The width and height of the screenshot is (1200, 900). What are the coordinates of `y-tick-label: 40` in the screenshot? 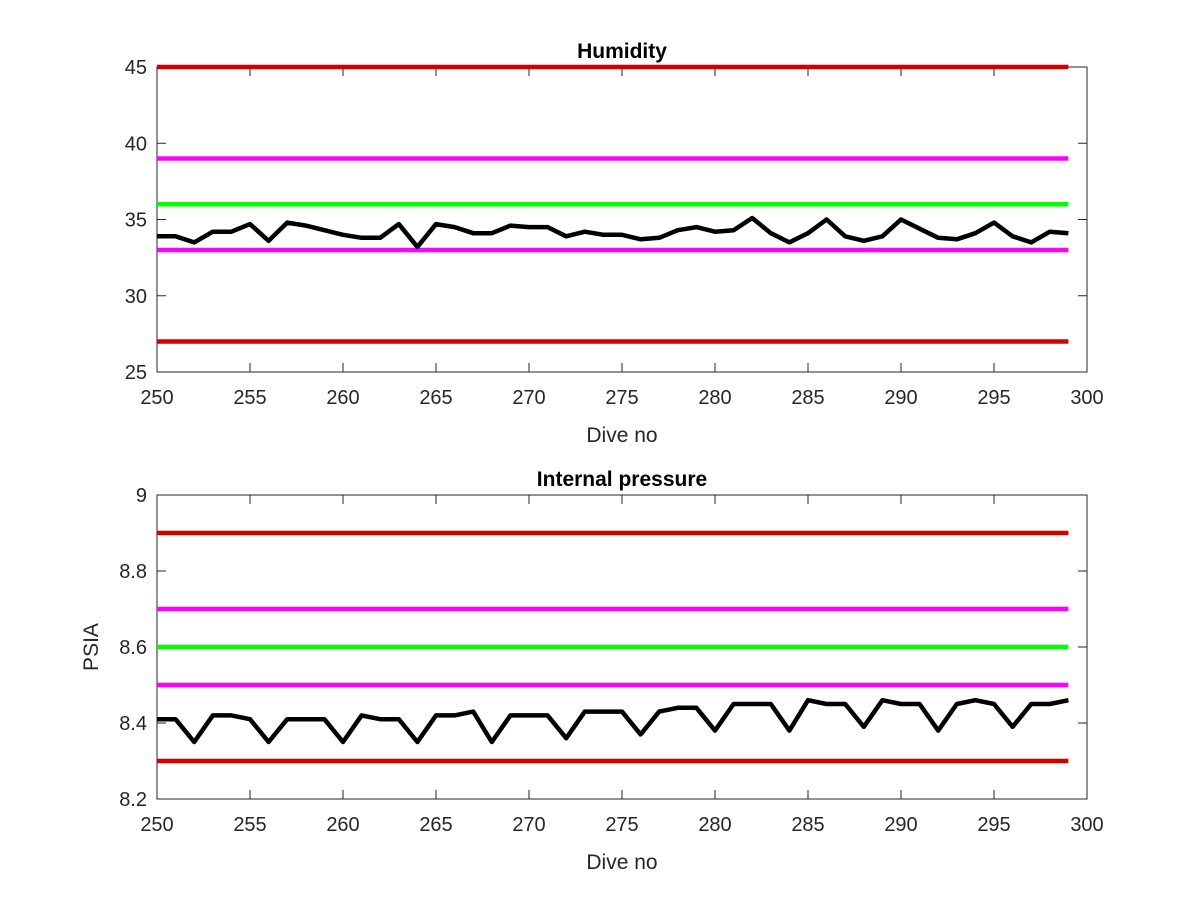 It's located at (136, 144).